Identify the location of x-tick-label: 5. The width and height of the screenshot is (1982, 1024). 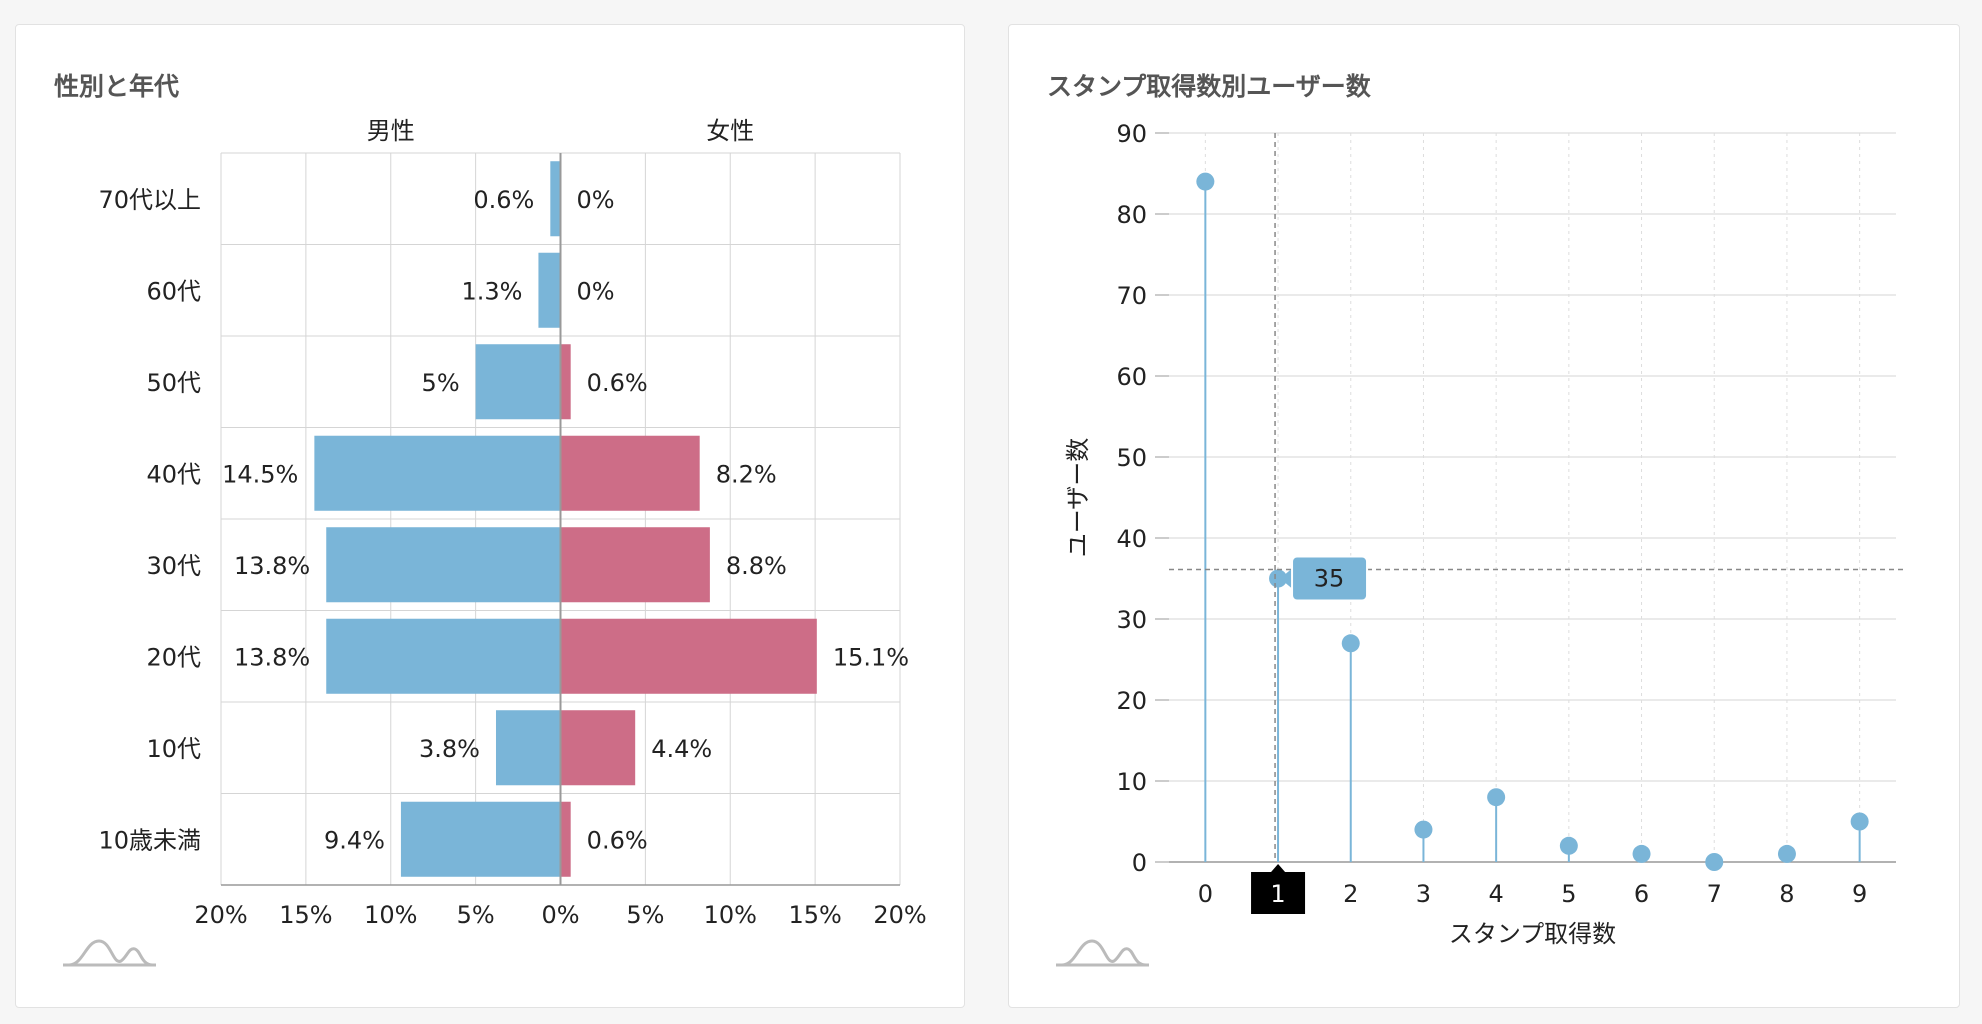
(1568, 894).